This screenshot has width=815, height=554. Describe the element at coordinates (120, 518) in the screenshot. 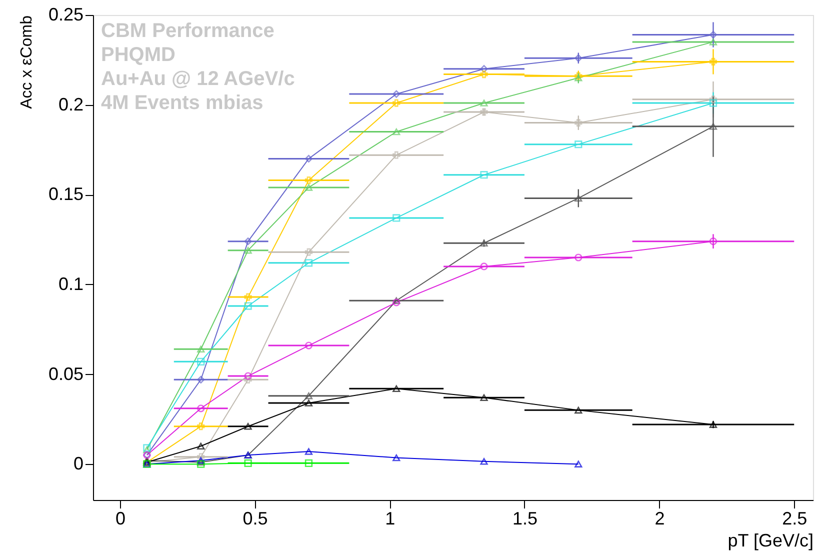

I see `x-tick-label: 0` at that location.